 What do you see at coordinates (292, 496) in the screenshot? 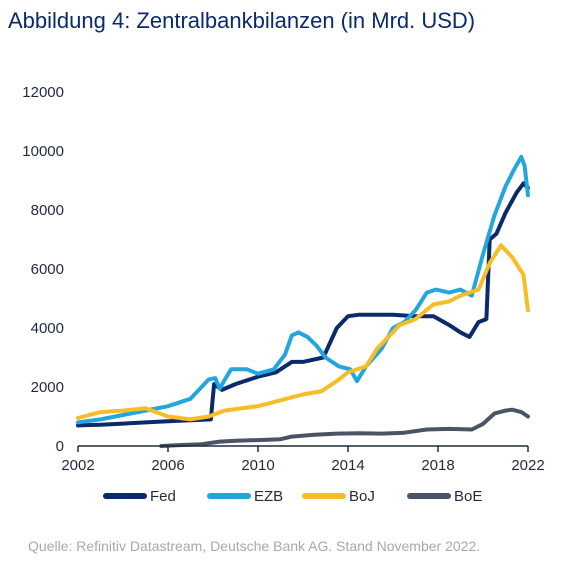
I see `legend: Fed EZB BoJ BoE` at bounding box center [292, 496].